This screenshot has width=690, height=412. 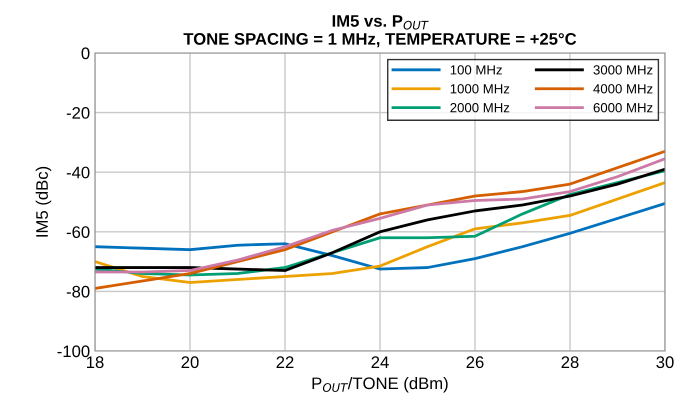 I want to click on y-tick-label: -100, so click(x=74, y=351).